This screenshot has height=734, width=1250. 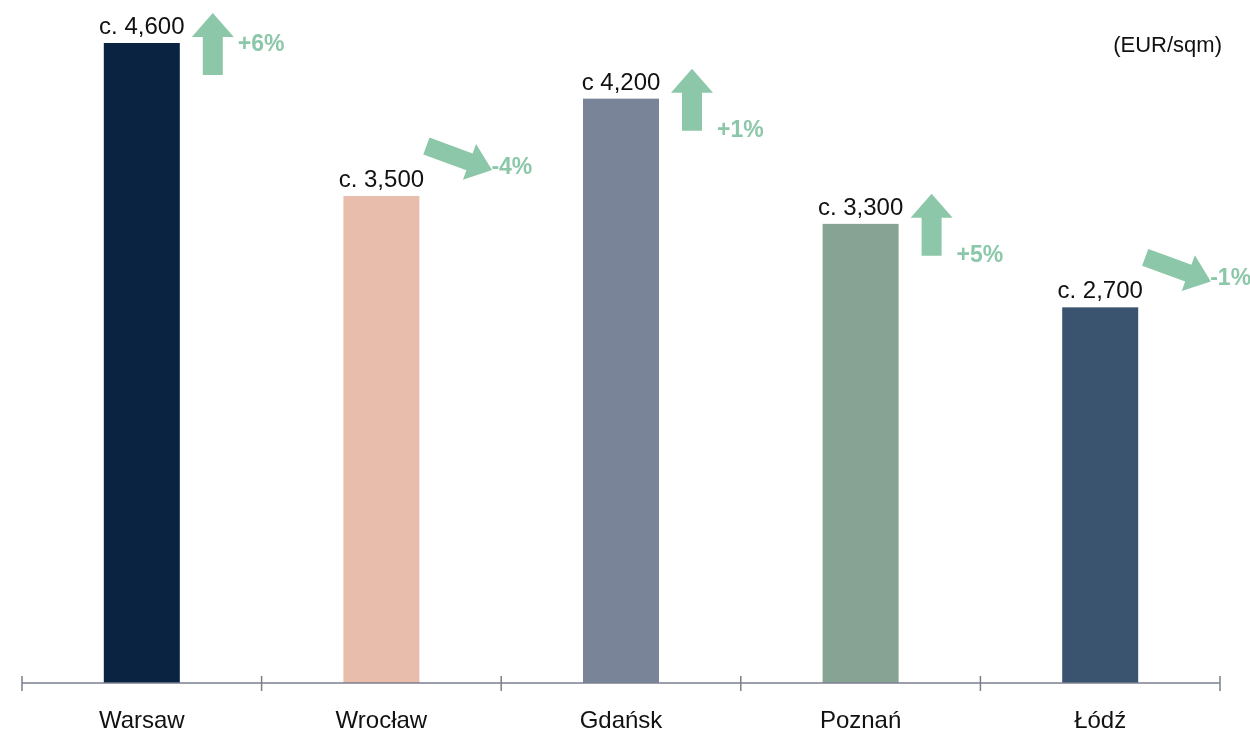 What do you see at coordinates (860, 719) in the screenshot?
I see `x-tick-label: Poznań` at bounding box center [860, 719].